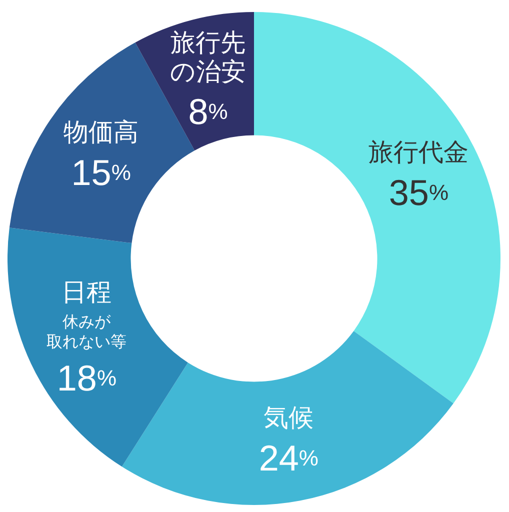 The image size is (509, 512). What do you see at coordinates (101, 132) in the screenshot?
I see `category-label: 物価高` at bounding box center [101, 132].